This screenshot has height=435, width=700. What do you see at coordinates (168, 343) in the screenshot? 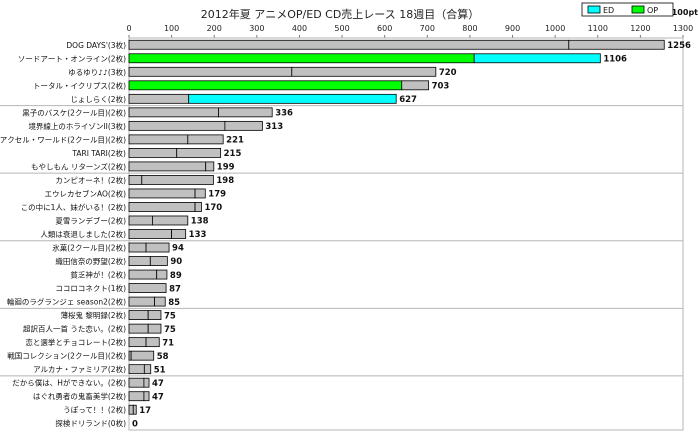
I see `value-label: 71` at bounding box center [168, 343].